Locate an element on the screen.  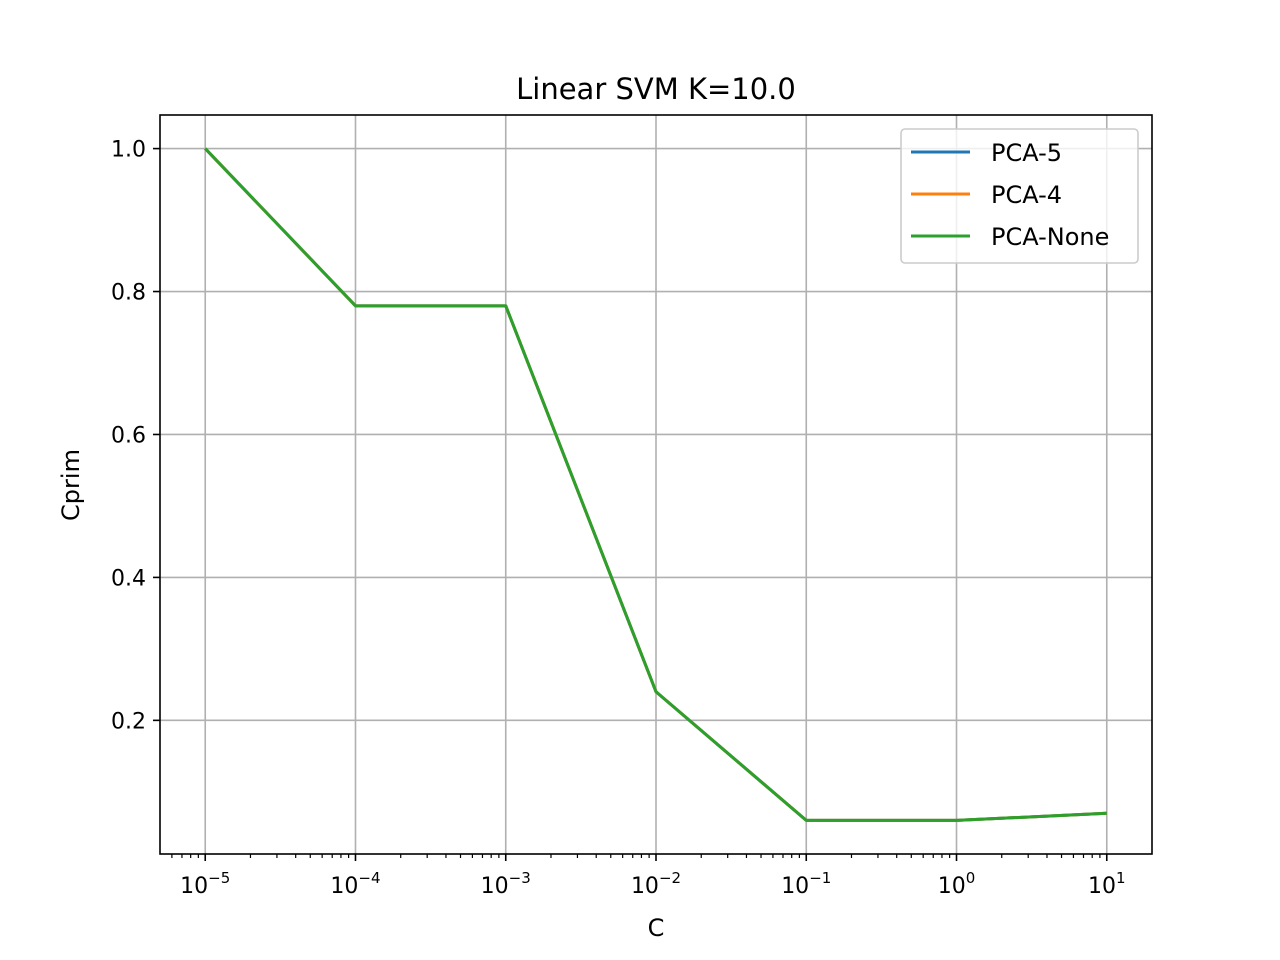
y-axis-label: Cprim is located at coordinates (71, 485).